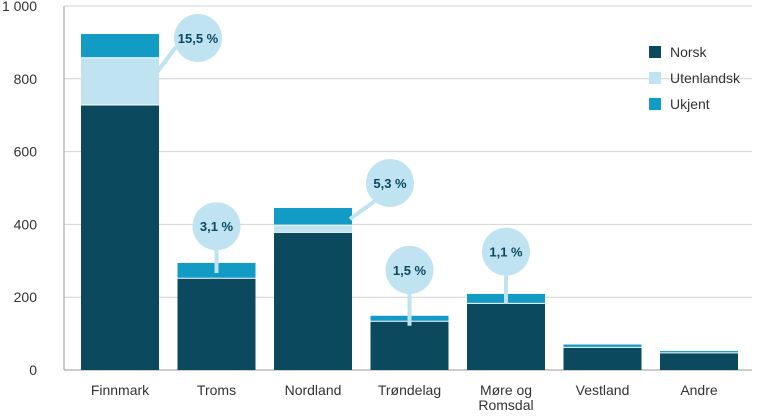 The width and height of the screenshot is (783, 417). Describe the element at coordinates (26, 152) in the screenshot. I see `y-tick-label: 600` at that location.